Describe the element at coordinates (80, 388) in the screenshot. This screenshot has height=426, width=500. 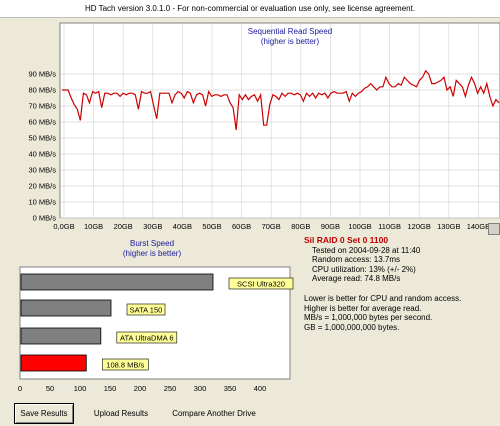
I see `burst-x-tick: 100` at that location.